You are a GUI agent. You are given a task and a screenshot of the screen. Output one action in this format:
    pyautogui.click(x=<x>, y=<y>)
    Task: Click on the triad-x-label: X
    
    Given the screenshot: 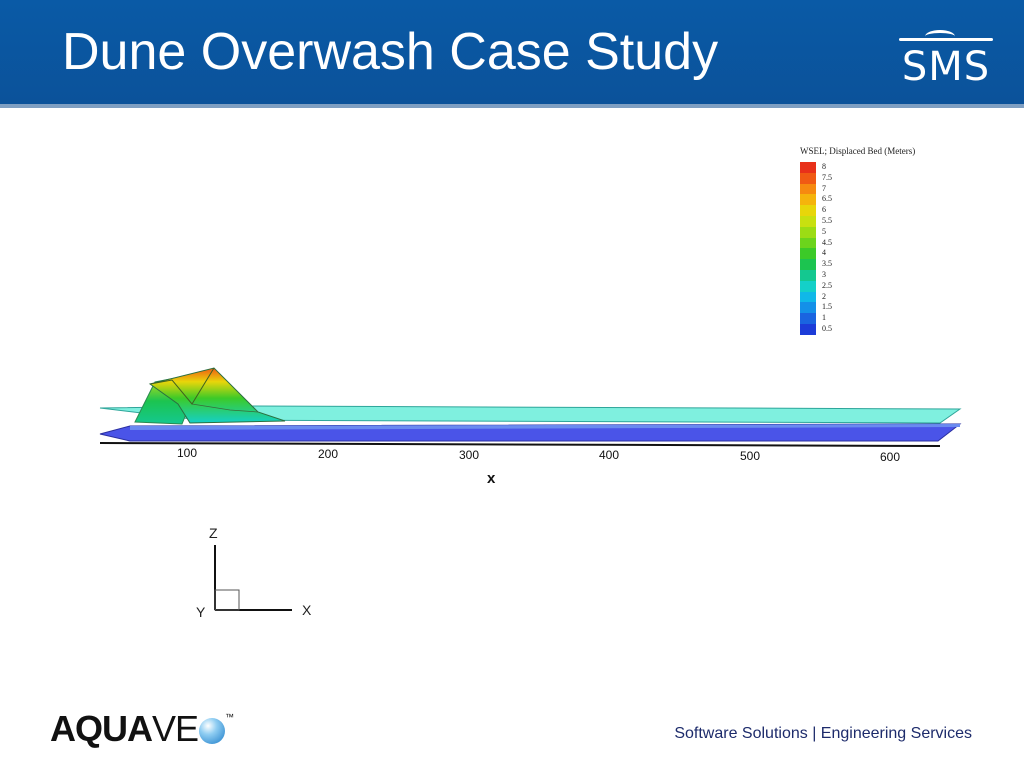 What is the action you would take?
    pyautogui.click(x=307, y=610)
    